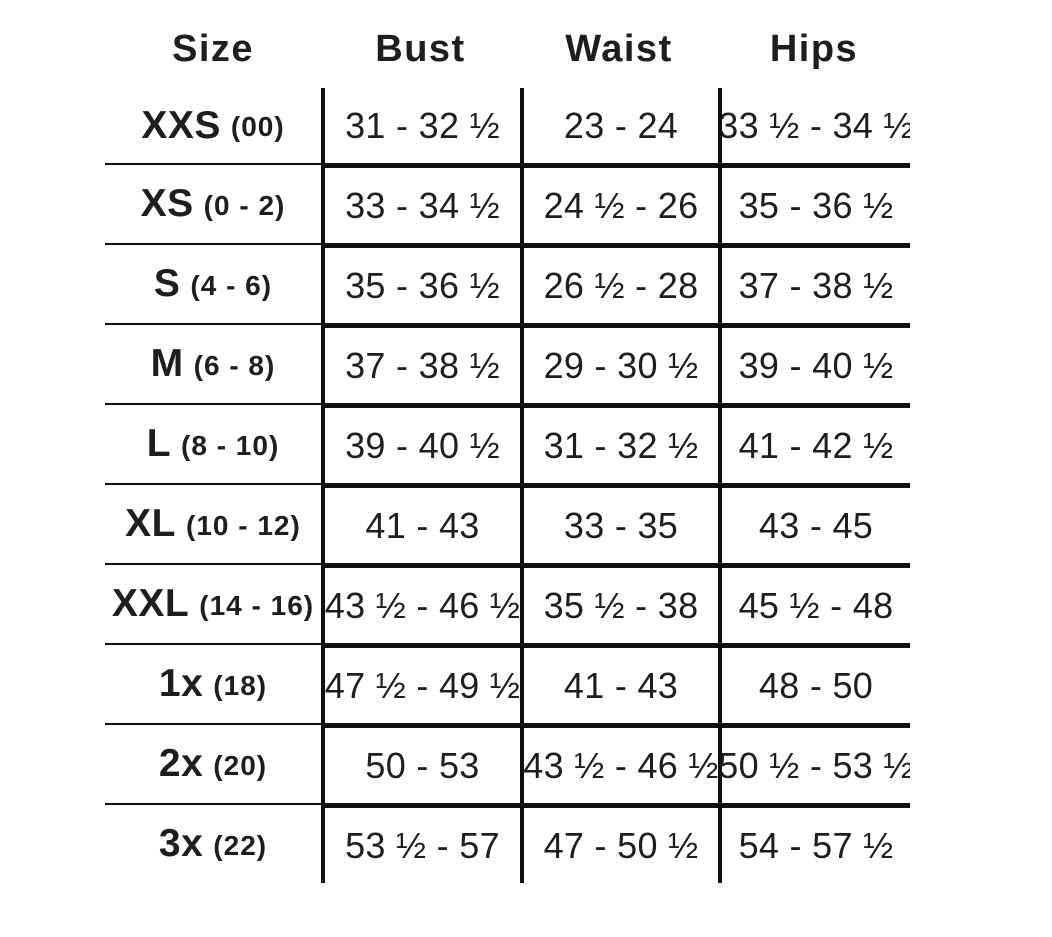  I want to click on table-row: 1x (18) 47 ½ - 49 ½ 41 - 43 48 - 50, so click(507, 683).